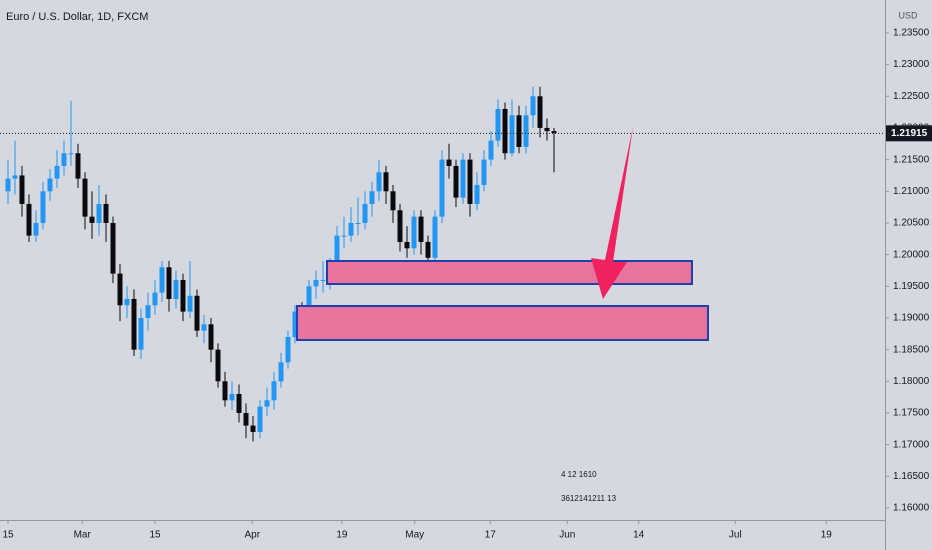  What do you see at coordinates (911, 286) in the screenshot?
I see `y-tick-label: 1.19500` at bounding box center [911, 286].